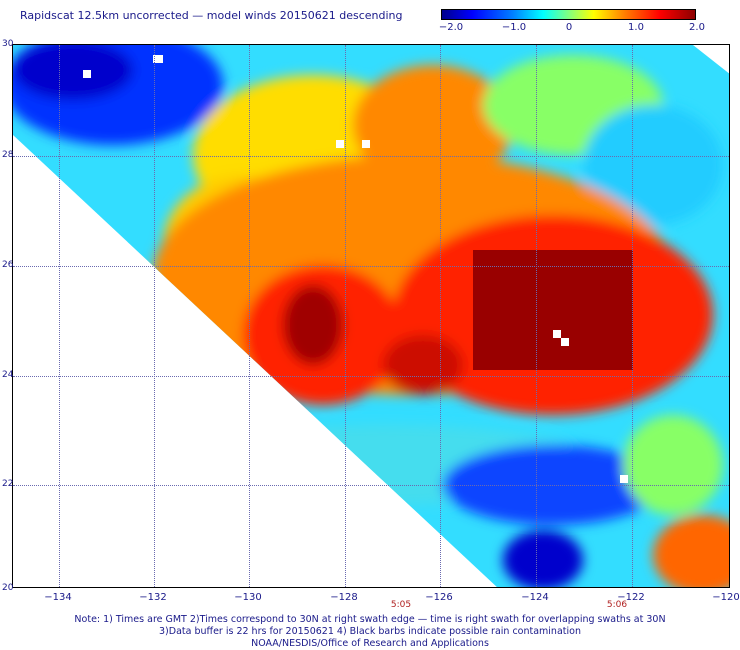 This screenshot has height=650, width=740. Describe the element at coordinates (8, 44) in the screenshot. I see `lat-label: 30` at that location.